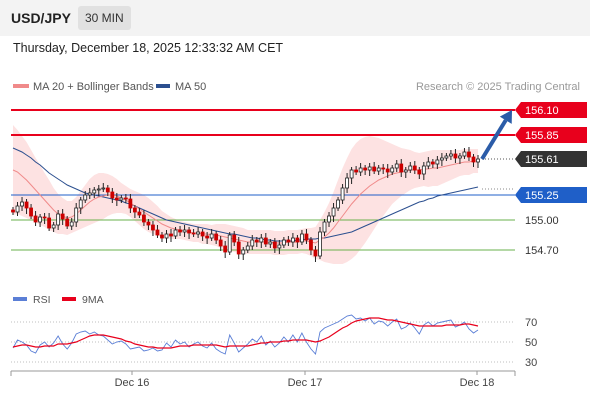 This screenshot has height=400, width=590. I want to click on timeframe-badge: 30 MIN, so click(104, 18).